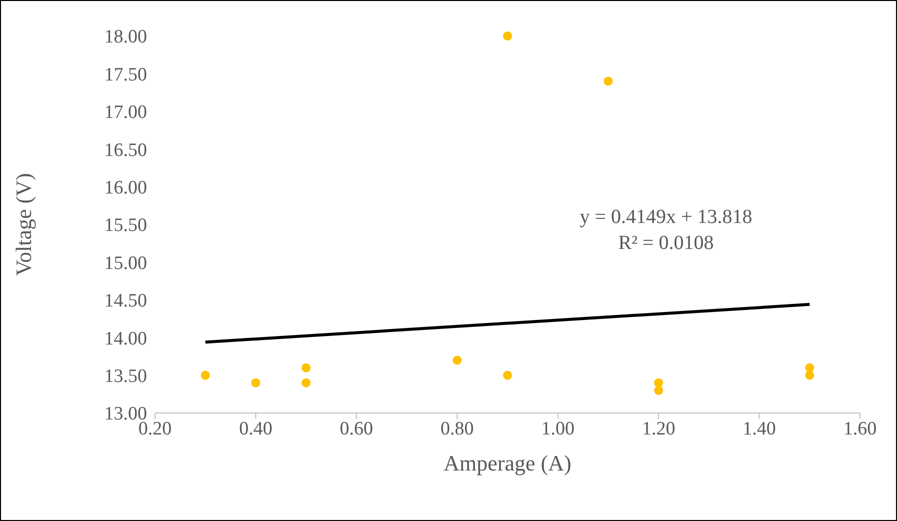 This screenshot has width=897, height=521. What do you see at coordinates (23, 224) in the screenshot?
I see `y-axis-title: Voltage (V)` at bounding box center [23, 224].